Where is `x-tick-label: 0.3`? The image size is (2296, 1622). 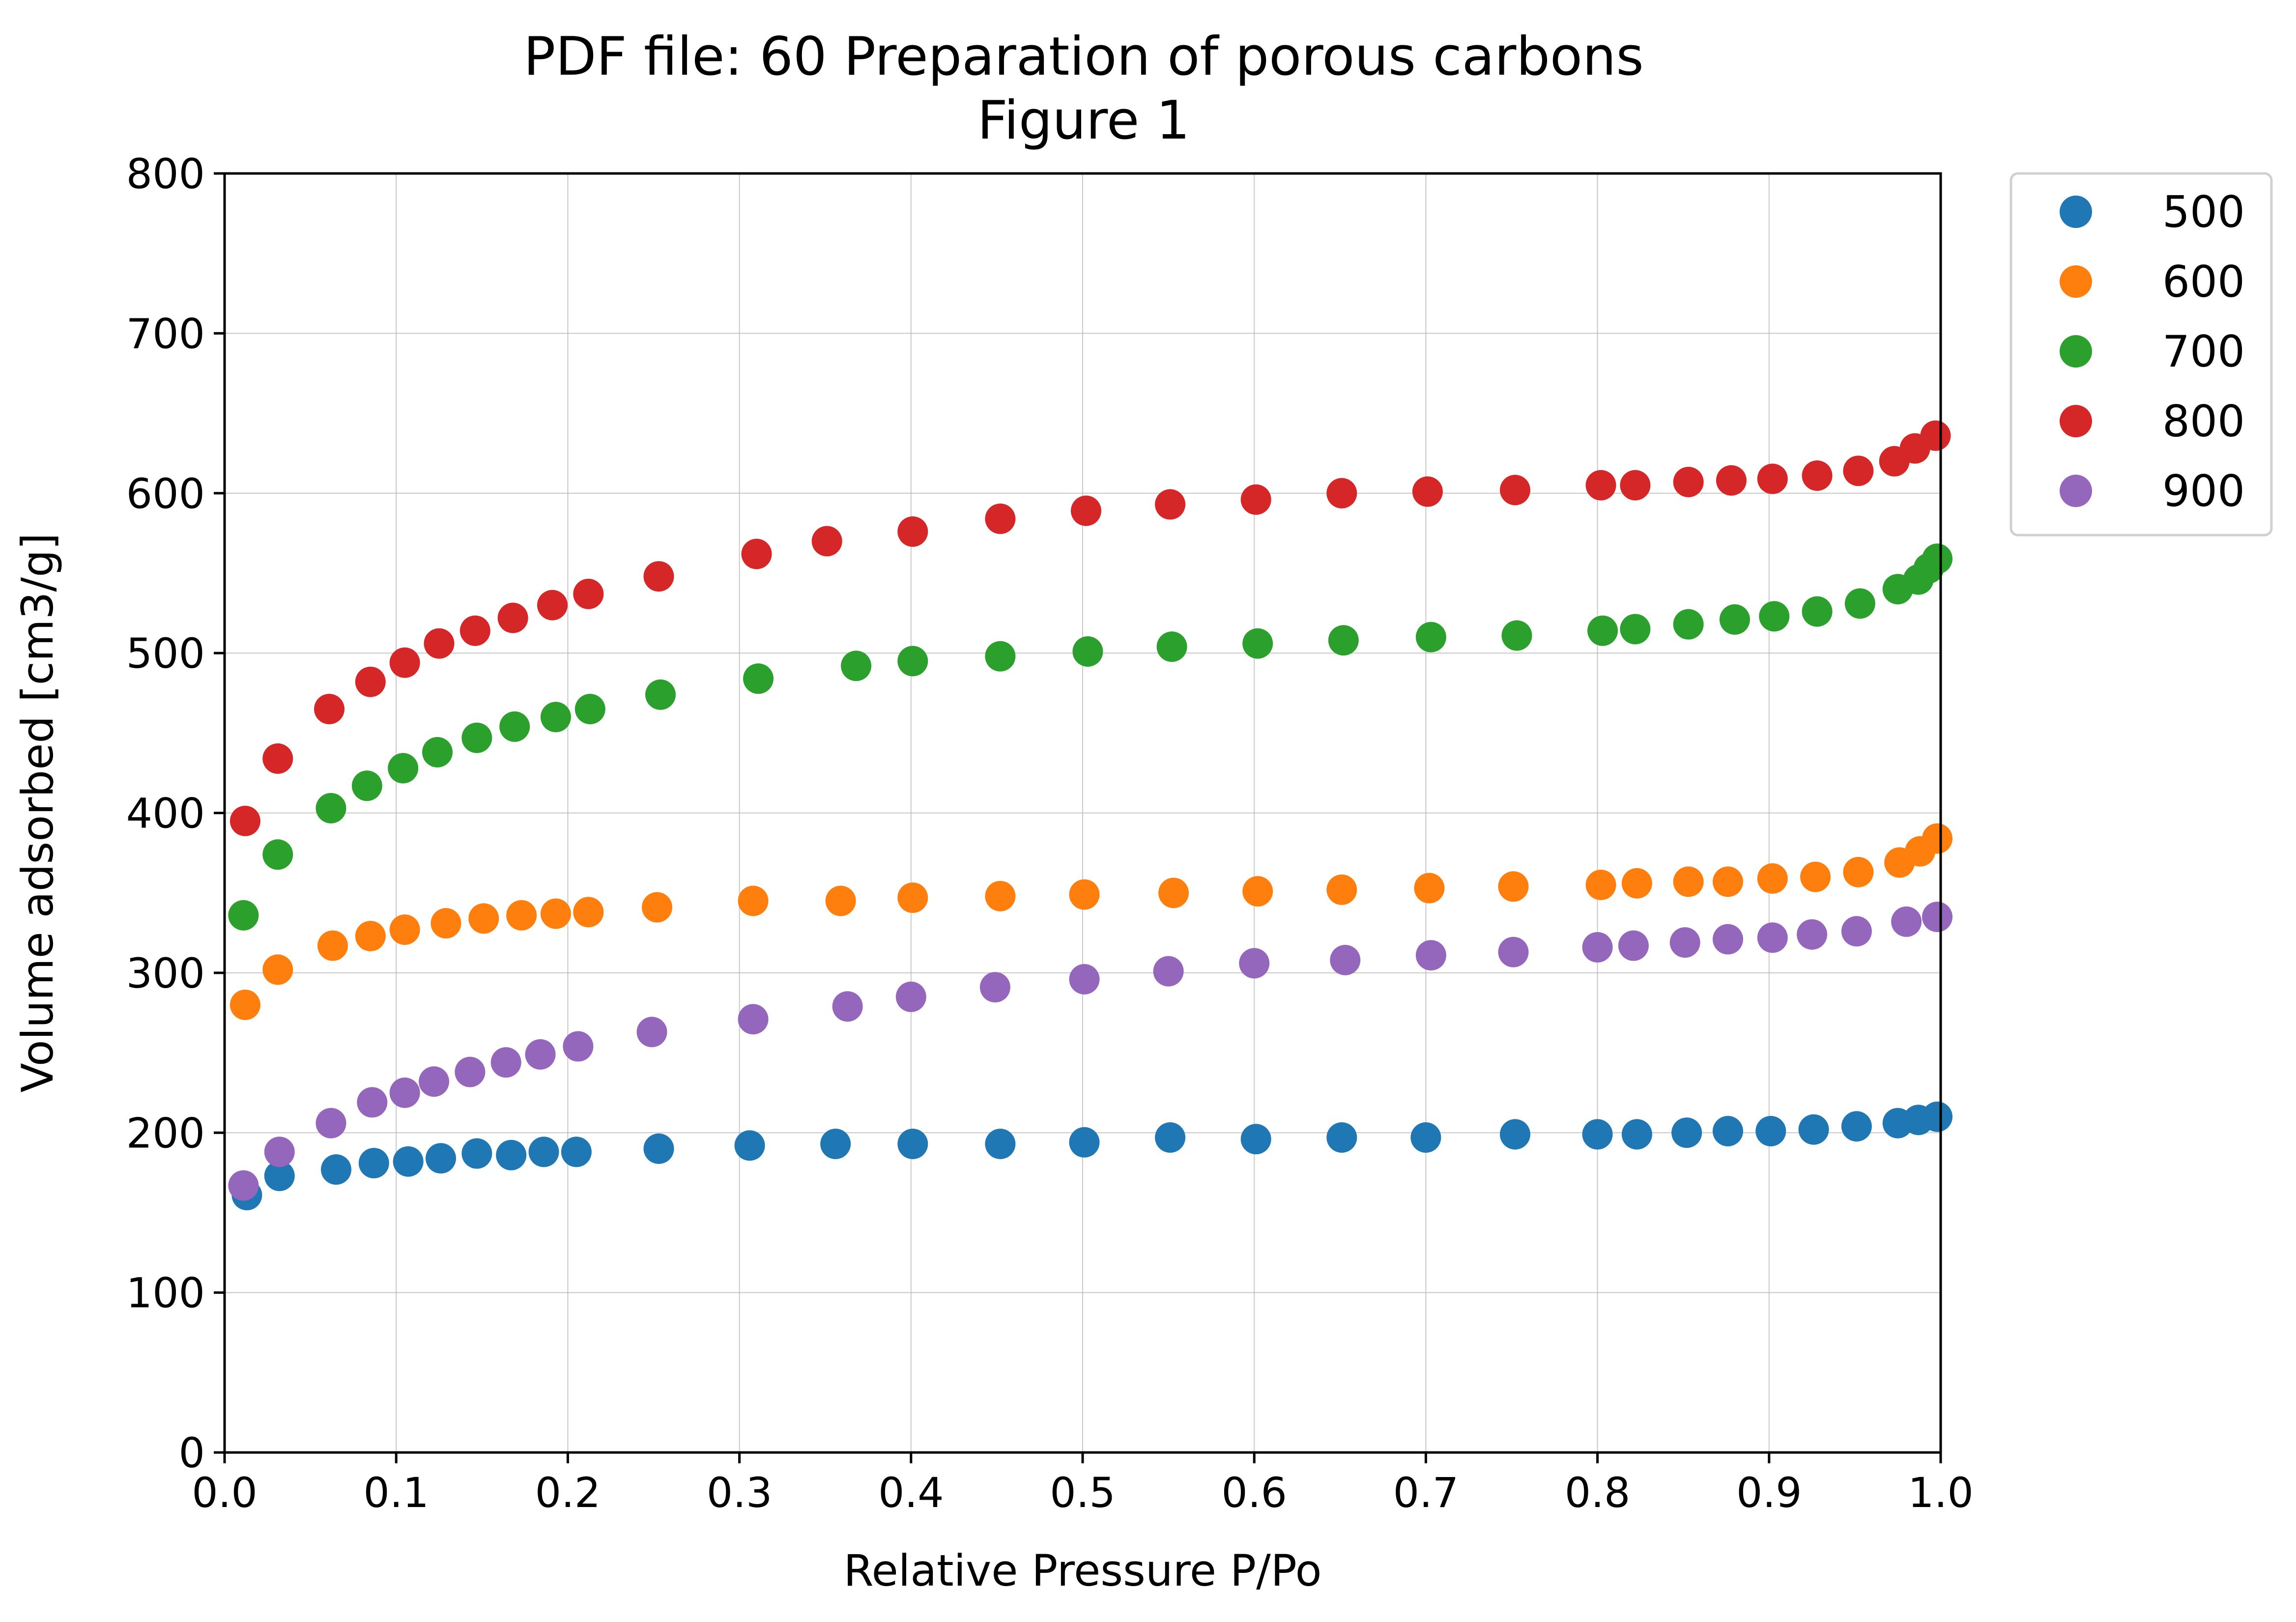
x-tick-label: 0.3 is located at coordinates (740, 1493).